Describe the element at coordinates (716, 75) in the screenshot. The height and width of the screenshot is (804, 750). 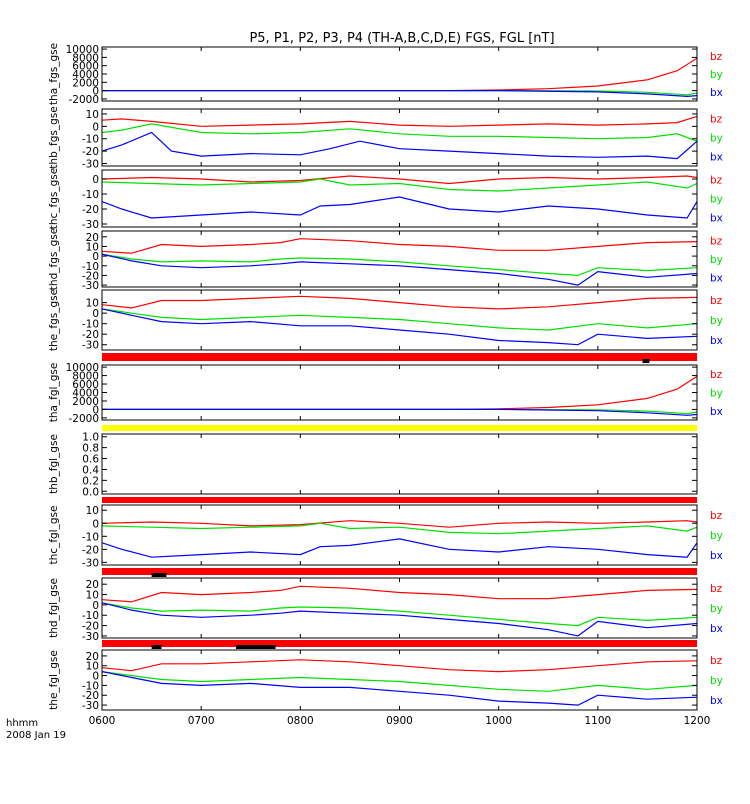
I see `legend-by-0: by` at that location.